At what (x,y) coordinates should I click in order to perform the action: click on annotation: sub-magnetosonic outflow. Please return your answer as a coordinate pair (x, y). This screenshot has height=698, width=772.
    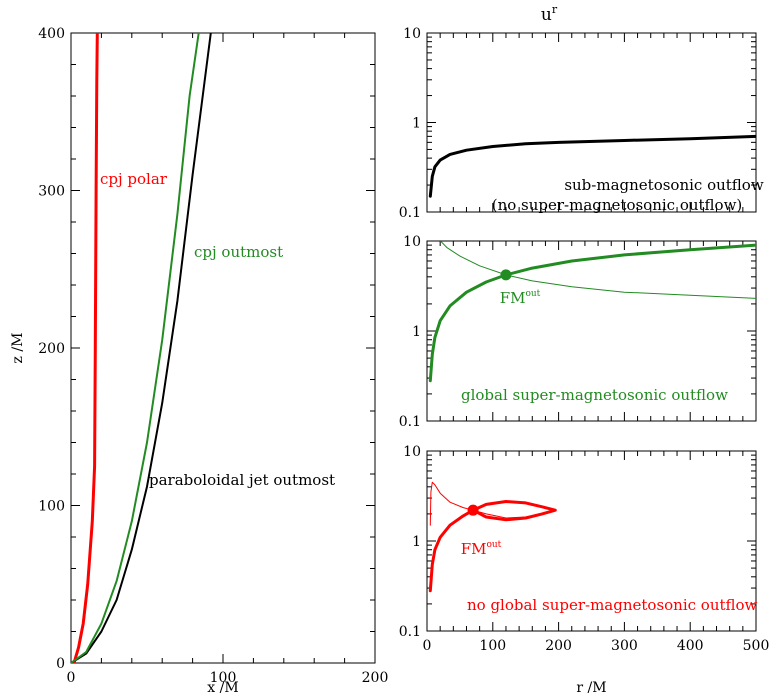
    Looking at the image, I should click on (664, 185).